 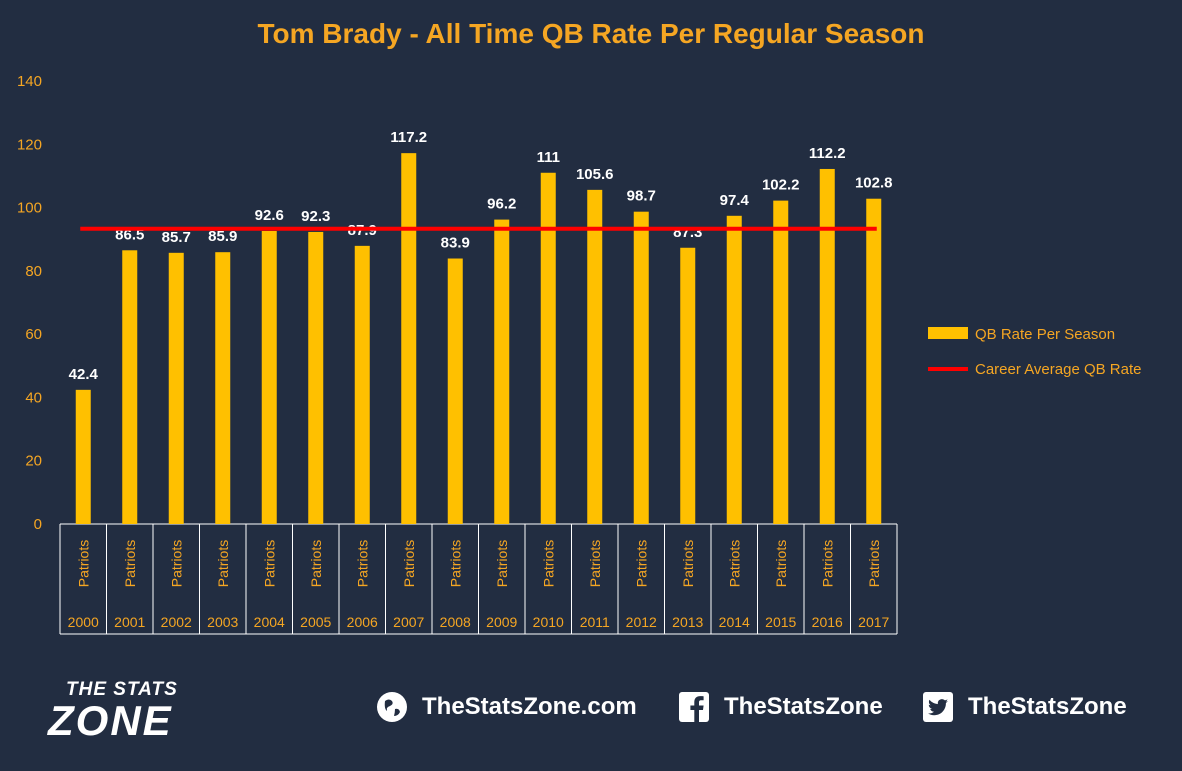 I want to click on category-label: 2012, so click(x=641, y=622).